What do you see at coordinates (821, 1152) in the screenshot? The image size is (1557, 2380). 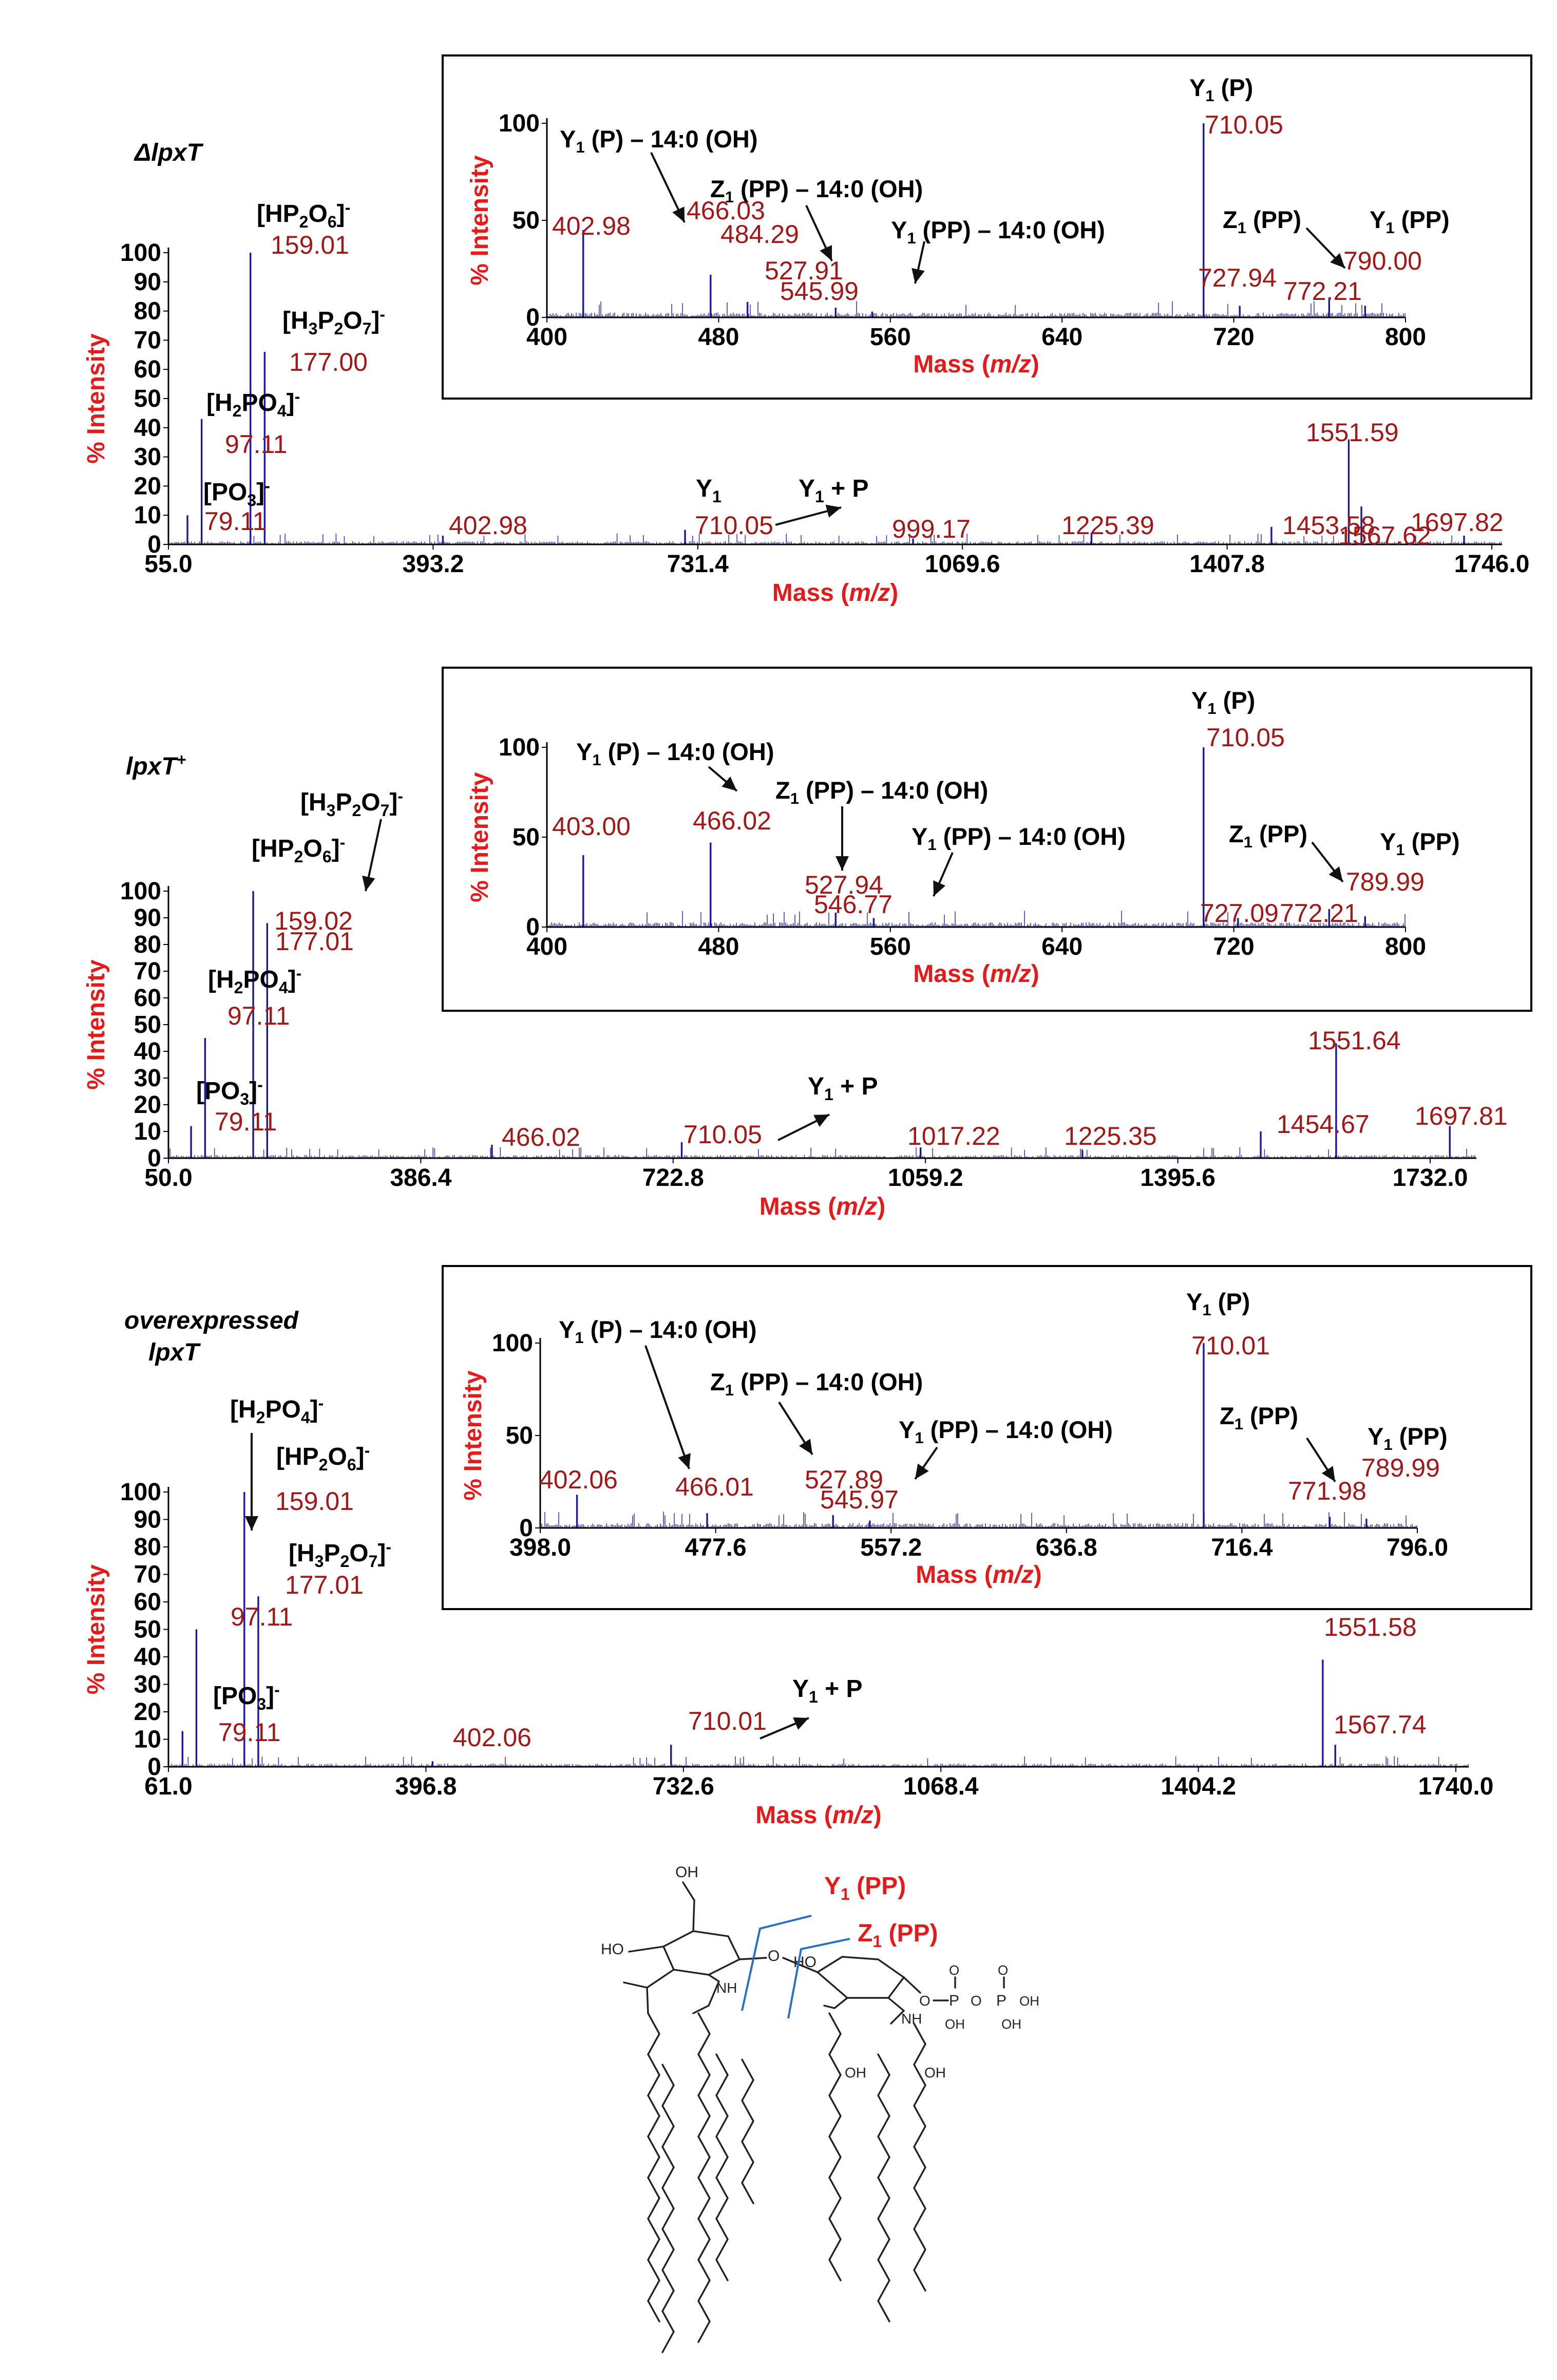 I see `baseline-noise` at bounding box center [821, 1152].